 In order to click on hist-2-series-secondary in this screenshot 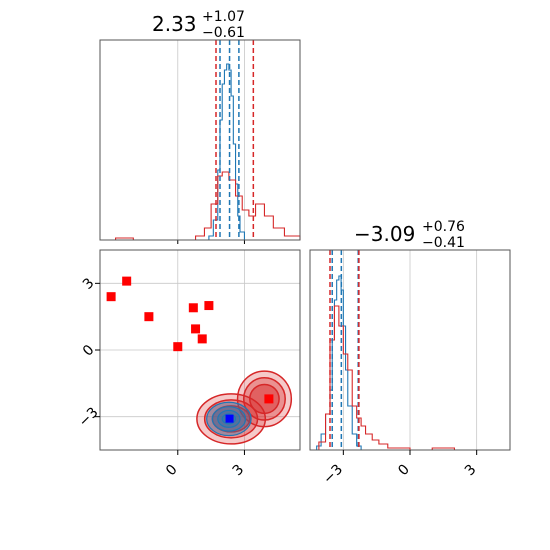, I will do `click(410, 378)`.